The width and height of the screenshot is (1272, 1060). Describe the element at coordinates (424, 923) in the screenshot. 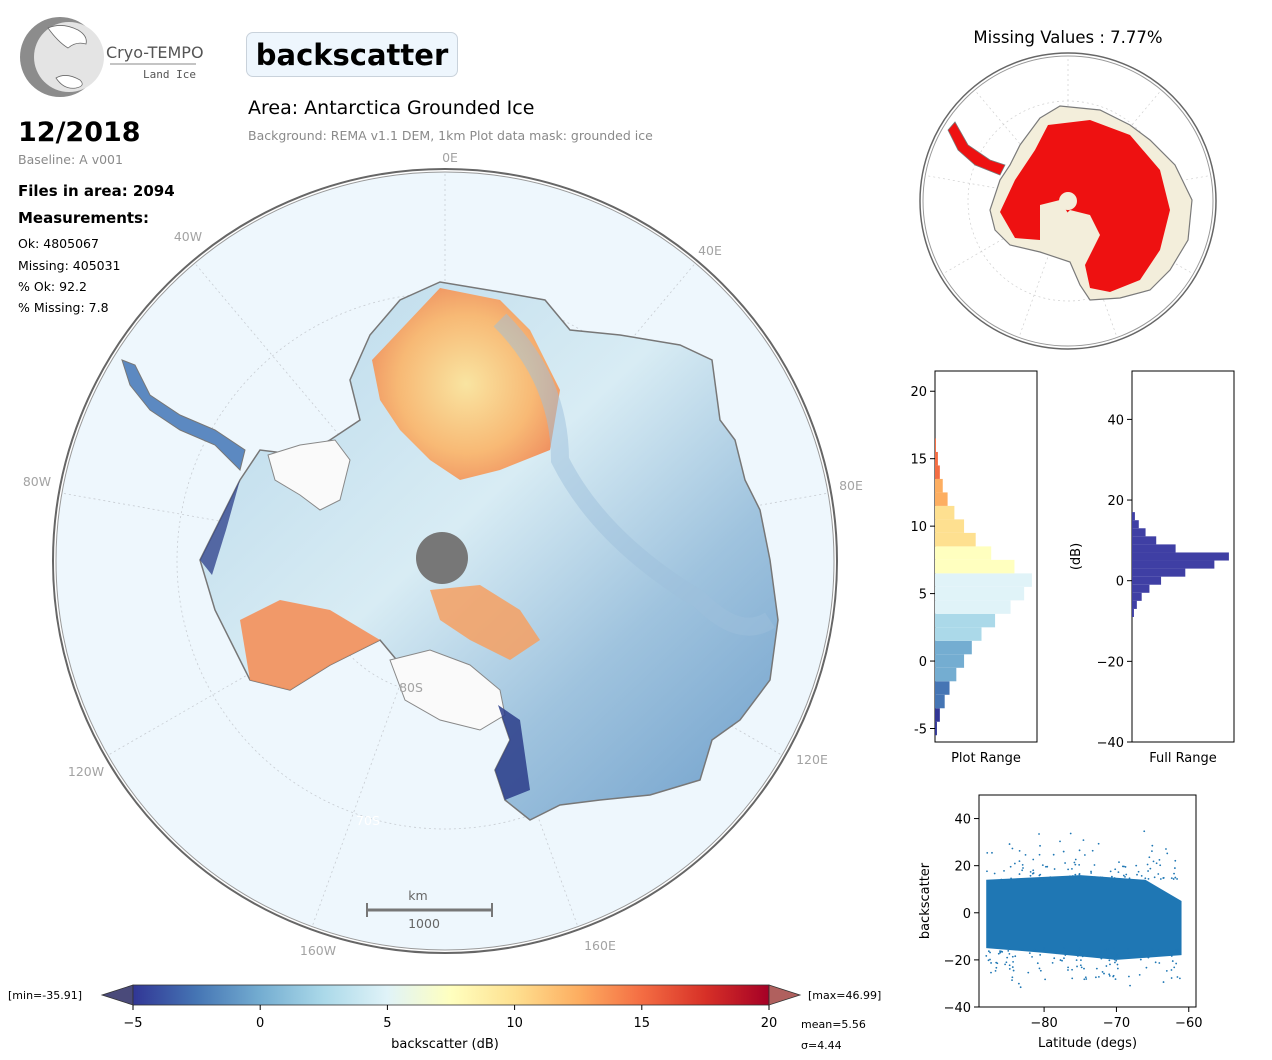

I see `scale-bar-value: 1000` at that location.